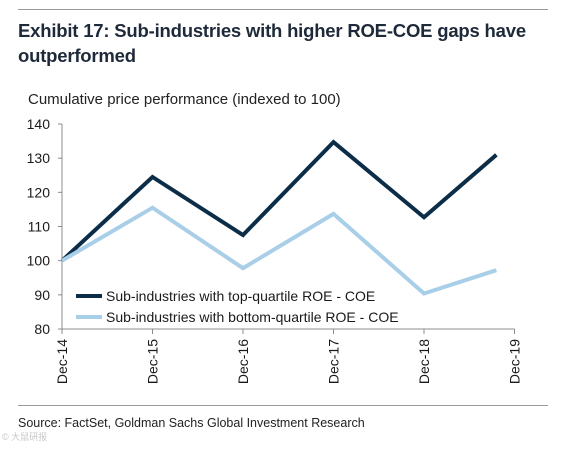 The width and height of the screenshot is (563, 449). I want to click on y-tick-label: 90, so click(42, 295).